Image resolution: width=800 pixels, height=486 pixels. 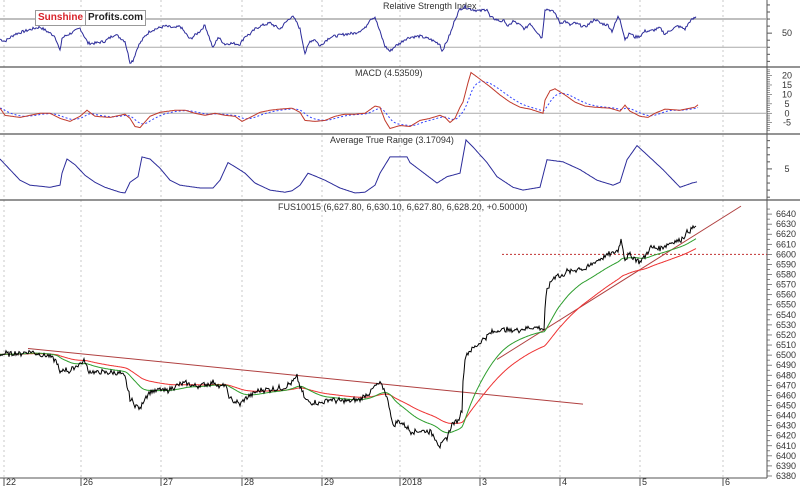 What do you see at coordinates (727, 481) in the screenshot?
I see `date-label: 6` at bounding box center [727, 481].